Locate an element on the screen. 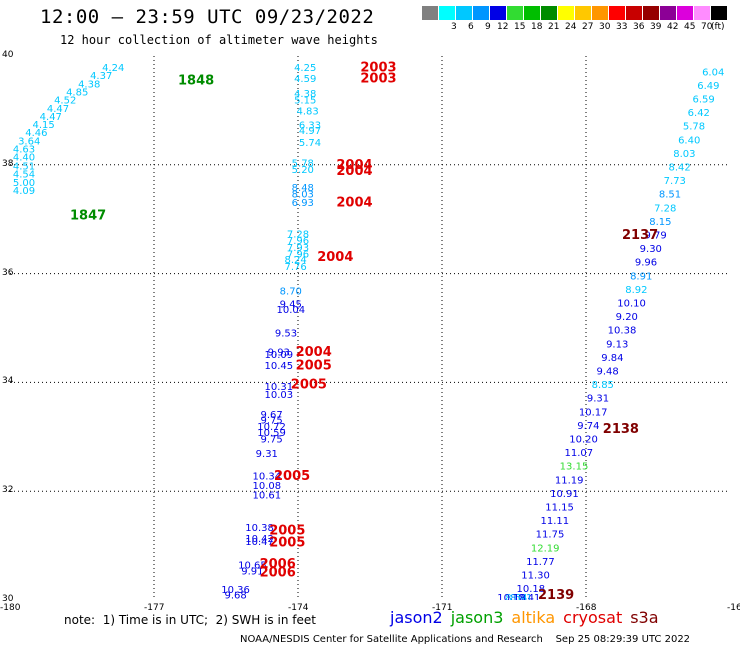  wave-height-value: 8.51 is located at coordinates (670, 195).